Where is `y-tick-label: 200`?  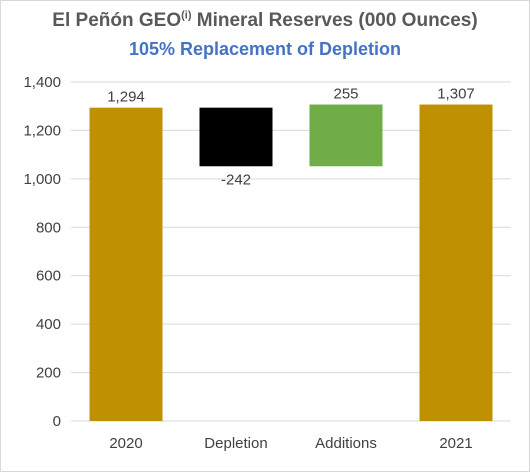
y-tick-label: 200 is located at coordinates (48, 373).